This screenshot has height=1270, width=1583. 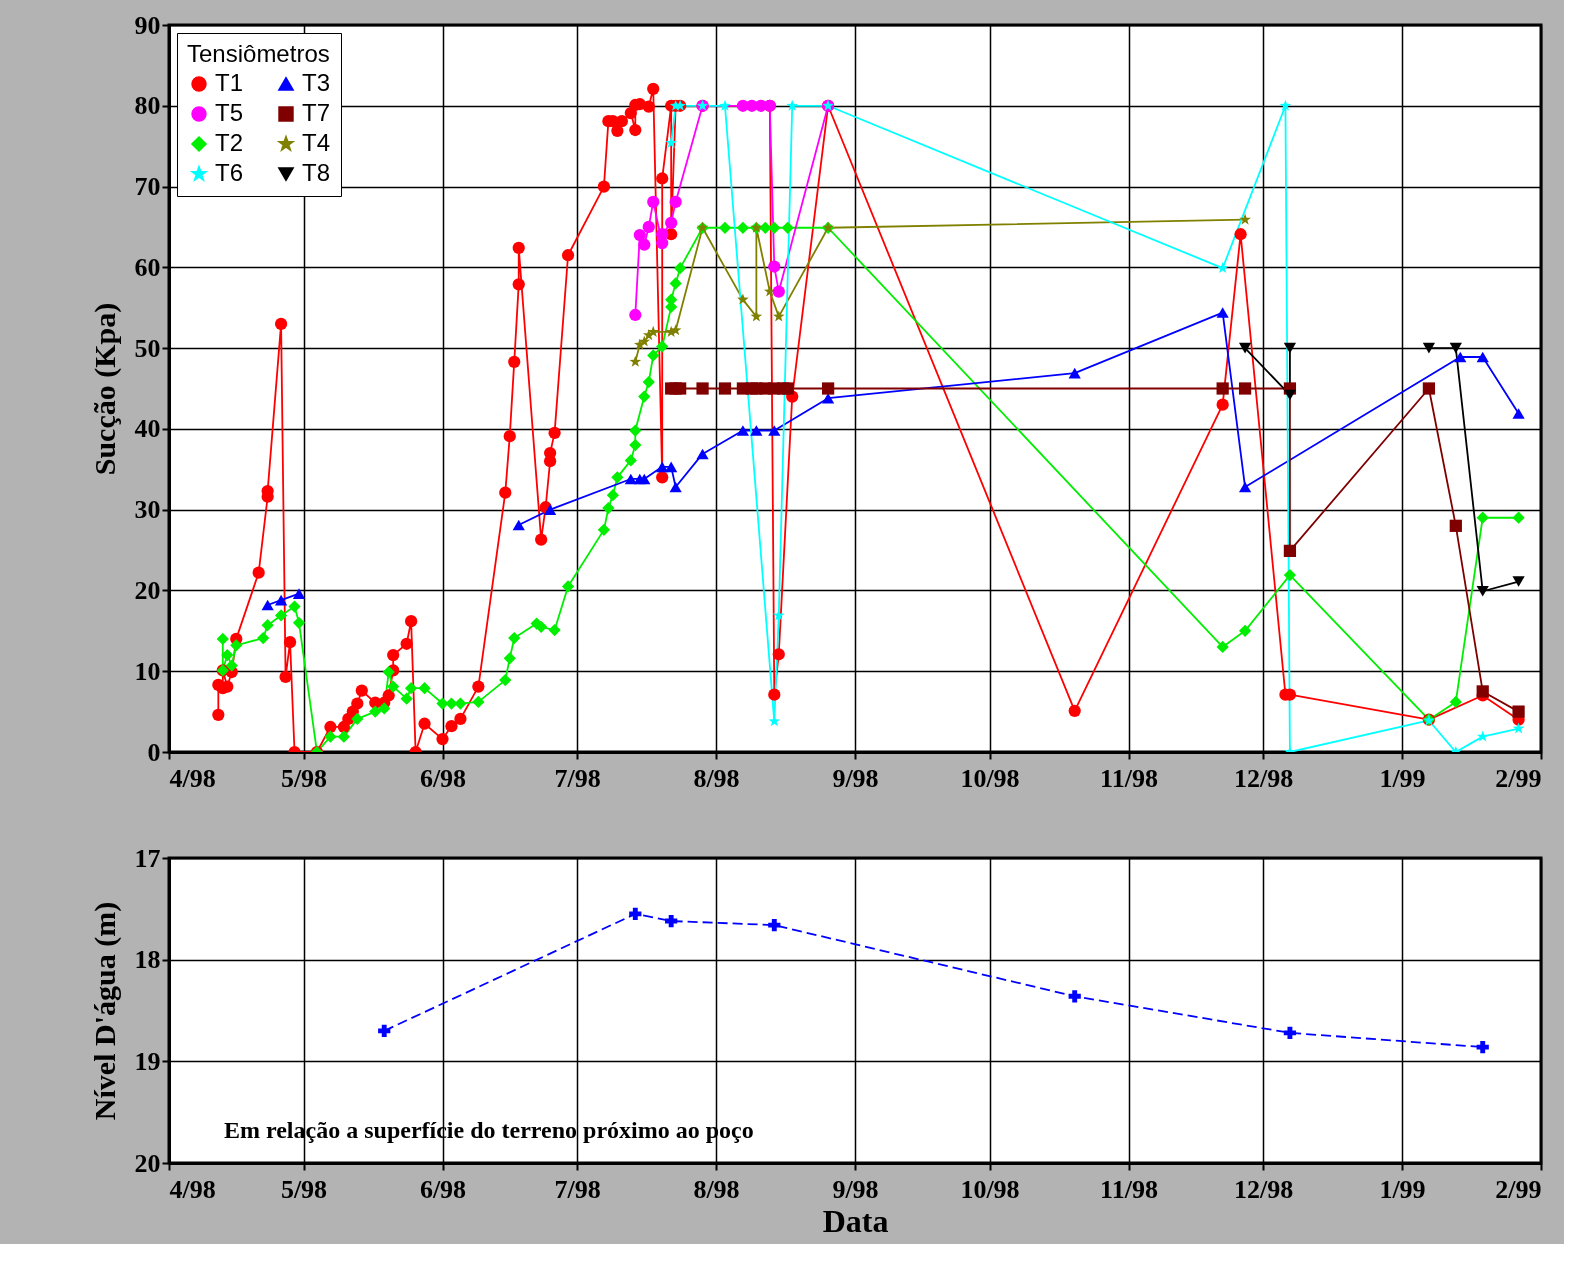 I want to click on legend-label: T1, so click(x=229, y=82).